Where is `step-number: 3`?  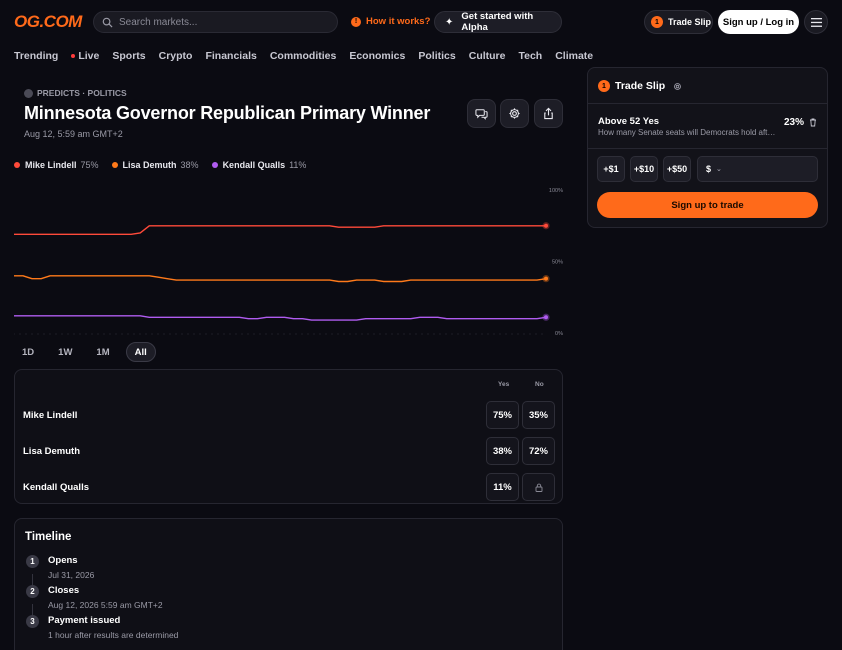
step-number: 3 is located at coordinates (32, 621).